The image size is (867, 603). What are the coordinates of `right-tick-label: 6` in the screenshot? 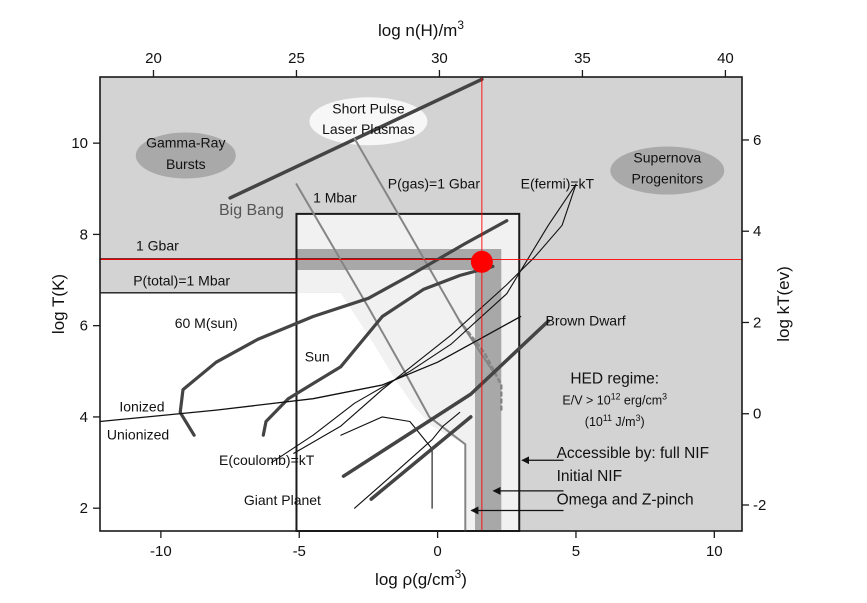 It's located at (757, 140).